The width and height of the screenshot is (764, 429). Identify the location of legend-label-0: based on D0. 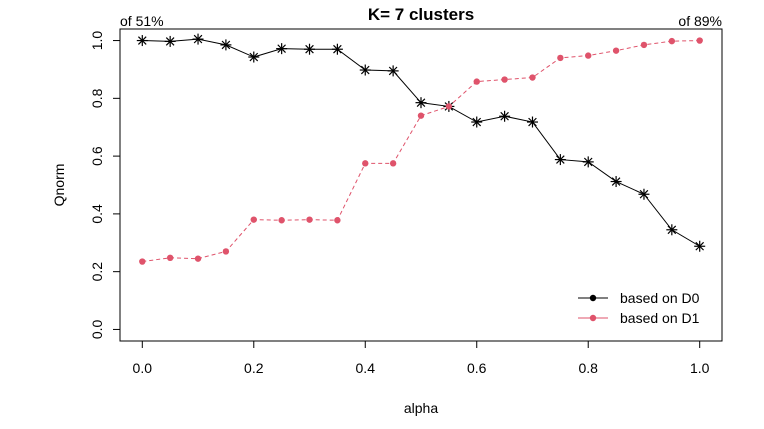
(660, 298).